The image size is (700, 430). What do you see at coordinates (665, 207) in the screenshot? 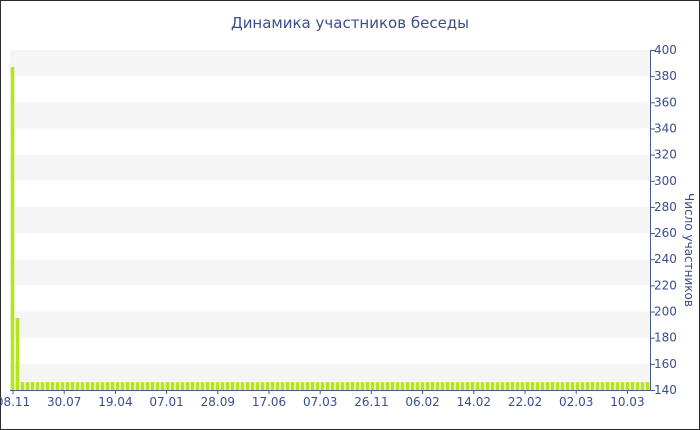
I see `y-tick-label: 280` at bounding box center [665, 207].